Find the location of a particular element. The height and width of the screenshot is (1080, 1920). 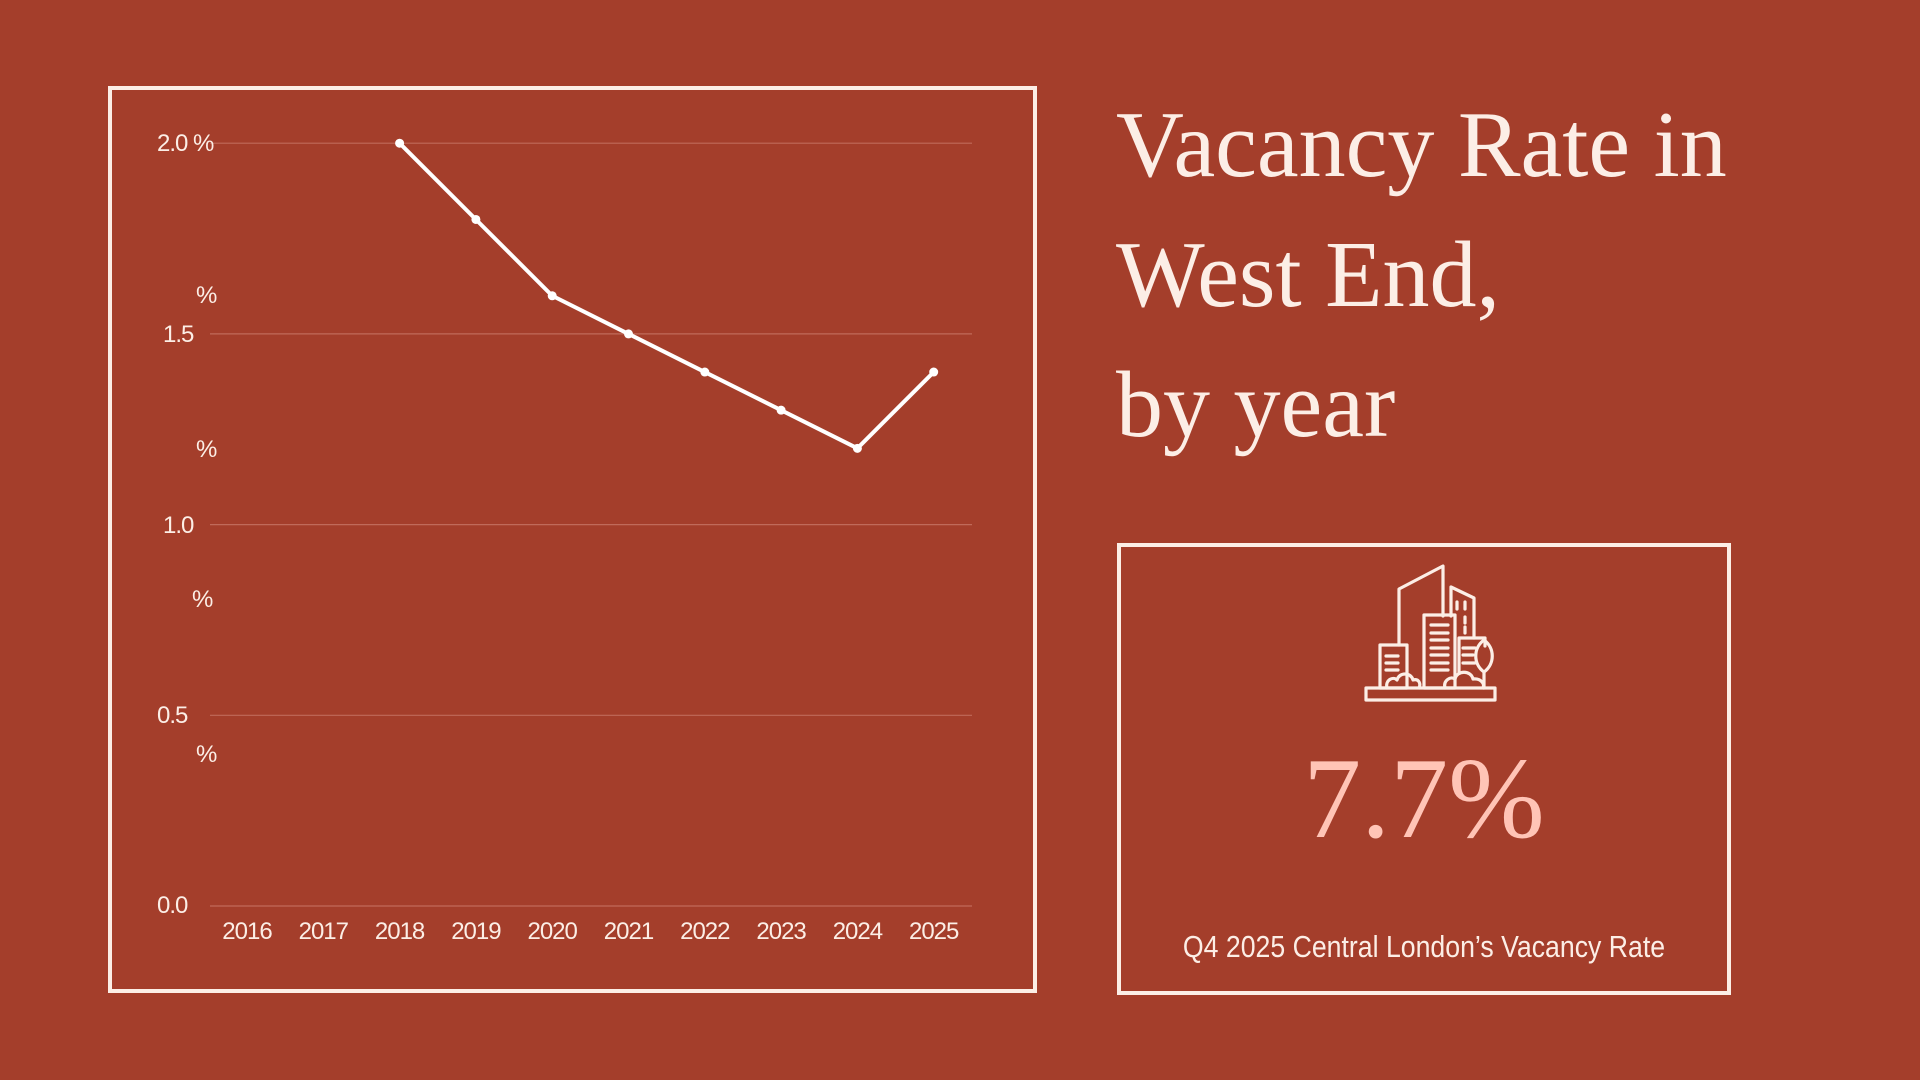

x-tick-label: 2019 is located at coordinates (476, 931).